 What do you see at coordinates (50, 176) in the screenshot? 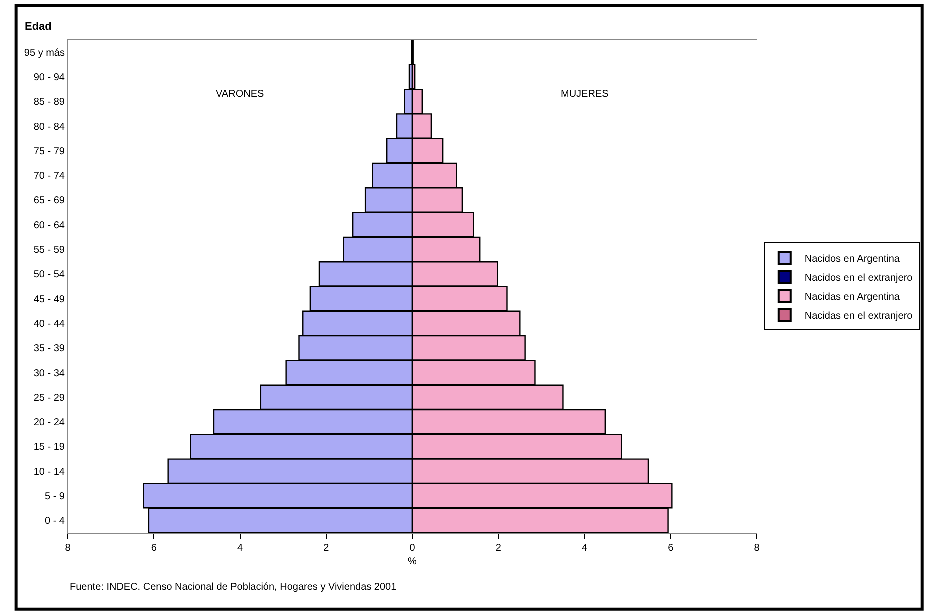
I see `y-tick-label: 70 - 74` at bounding box center [50, 176].